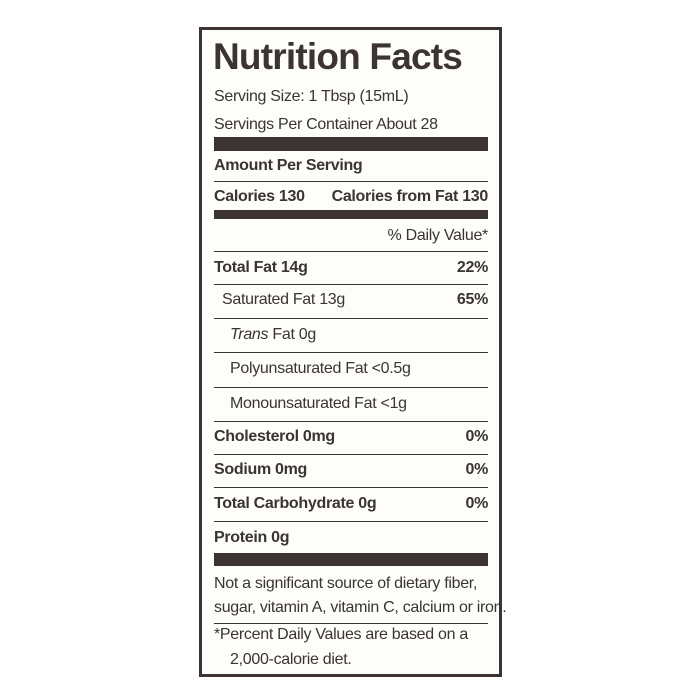  What do you see at coordinates (249, 334) in the screenshot?
I see `italic-text: Trans` at bounding box center [249, 334].